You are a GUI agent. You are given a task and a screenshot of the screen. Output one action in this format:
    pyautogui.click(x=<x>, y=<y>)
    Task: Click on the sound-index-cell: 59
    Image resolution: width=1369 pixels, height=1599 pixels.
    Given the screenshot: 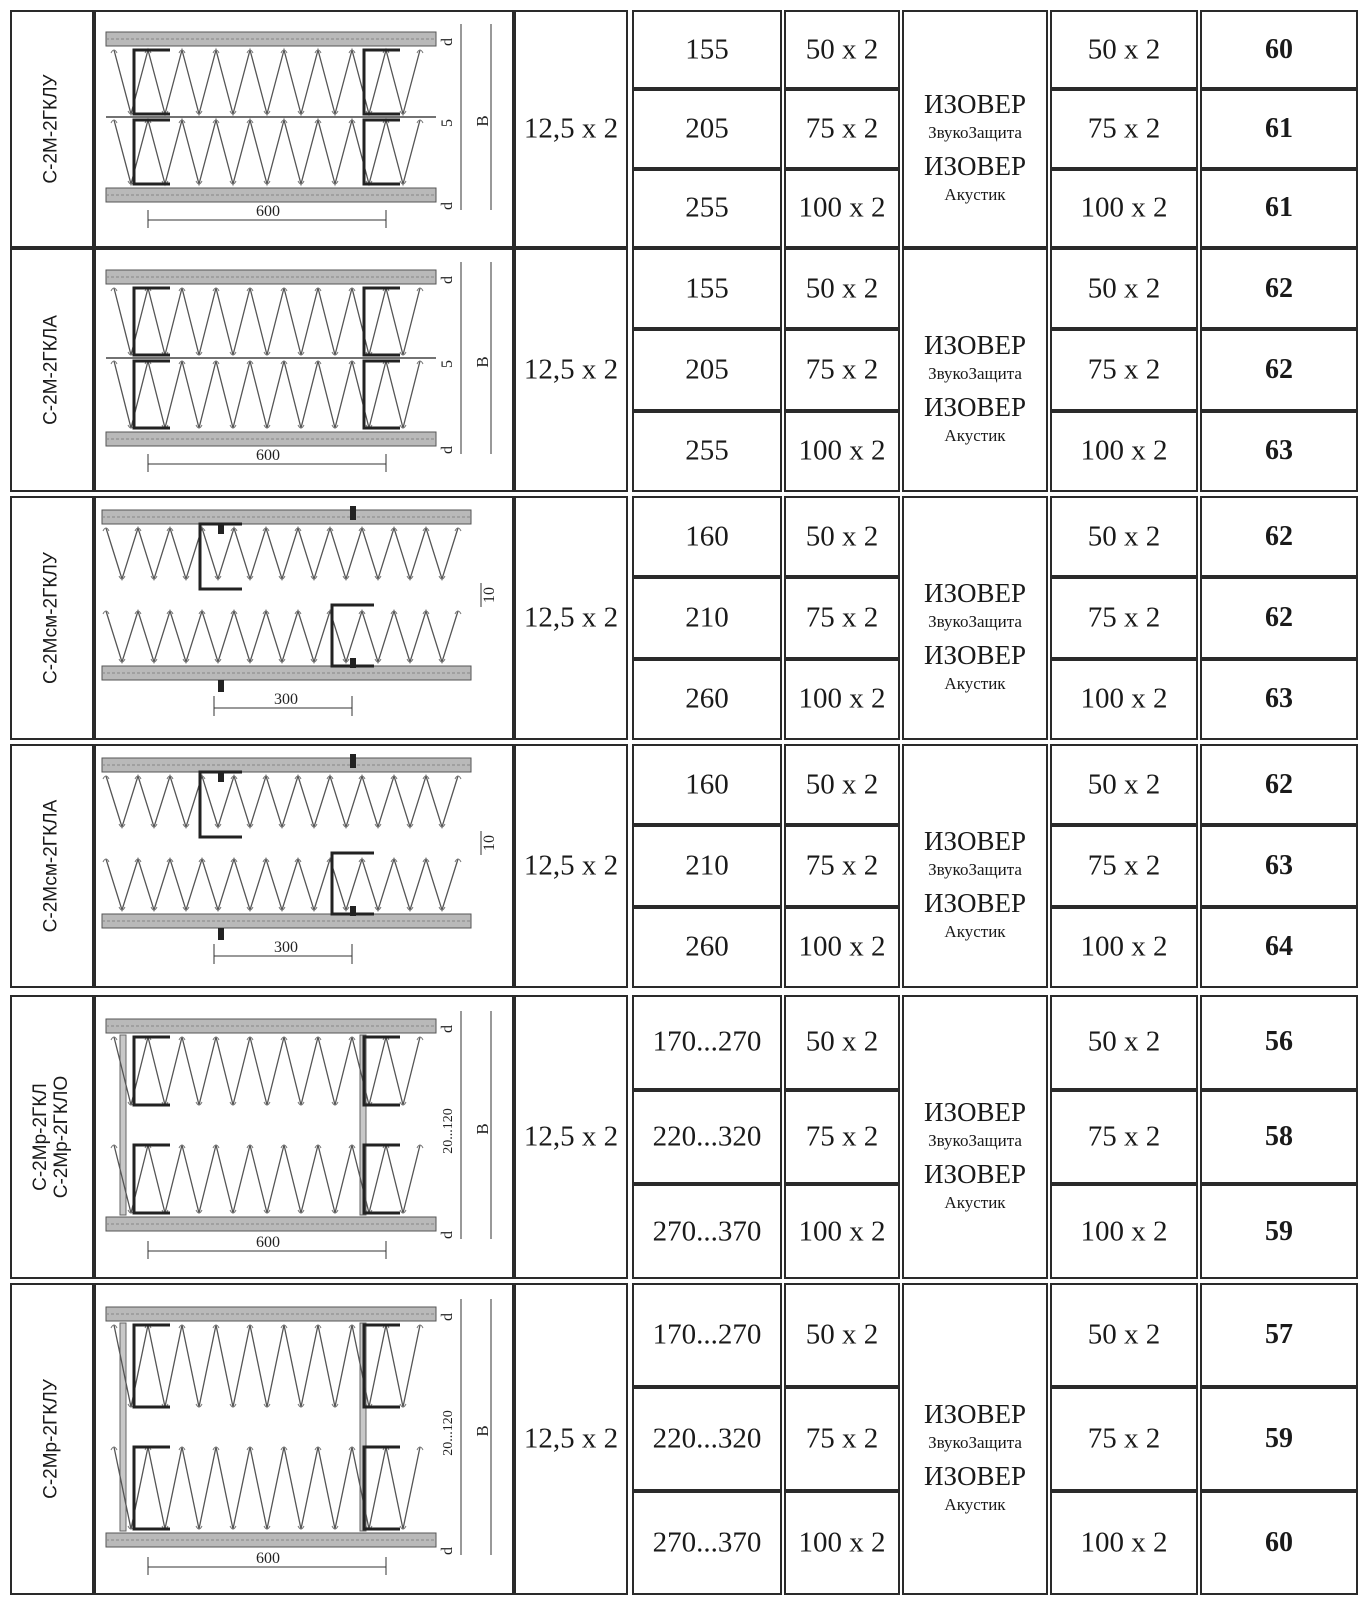 What is the action you would take?
    pyautogui.click(x=1279, y=1439)
    